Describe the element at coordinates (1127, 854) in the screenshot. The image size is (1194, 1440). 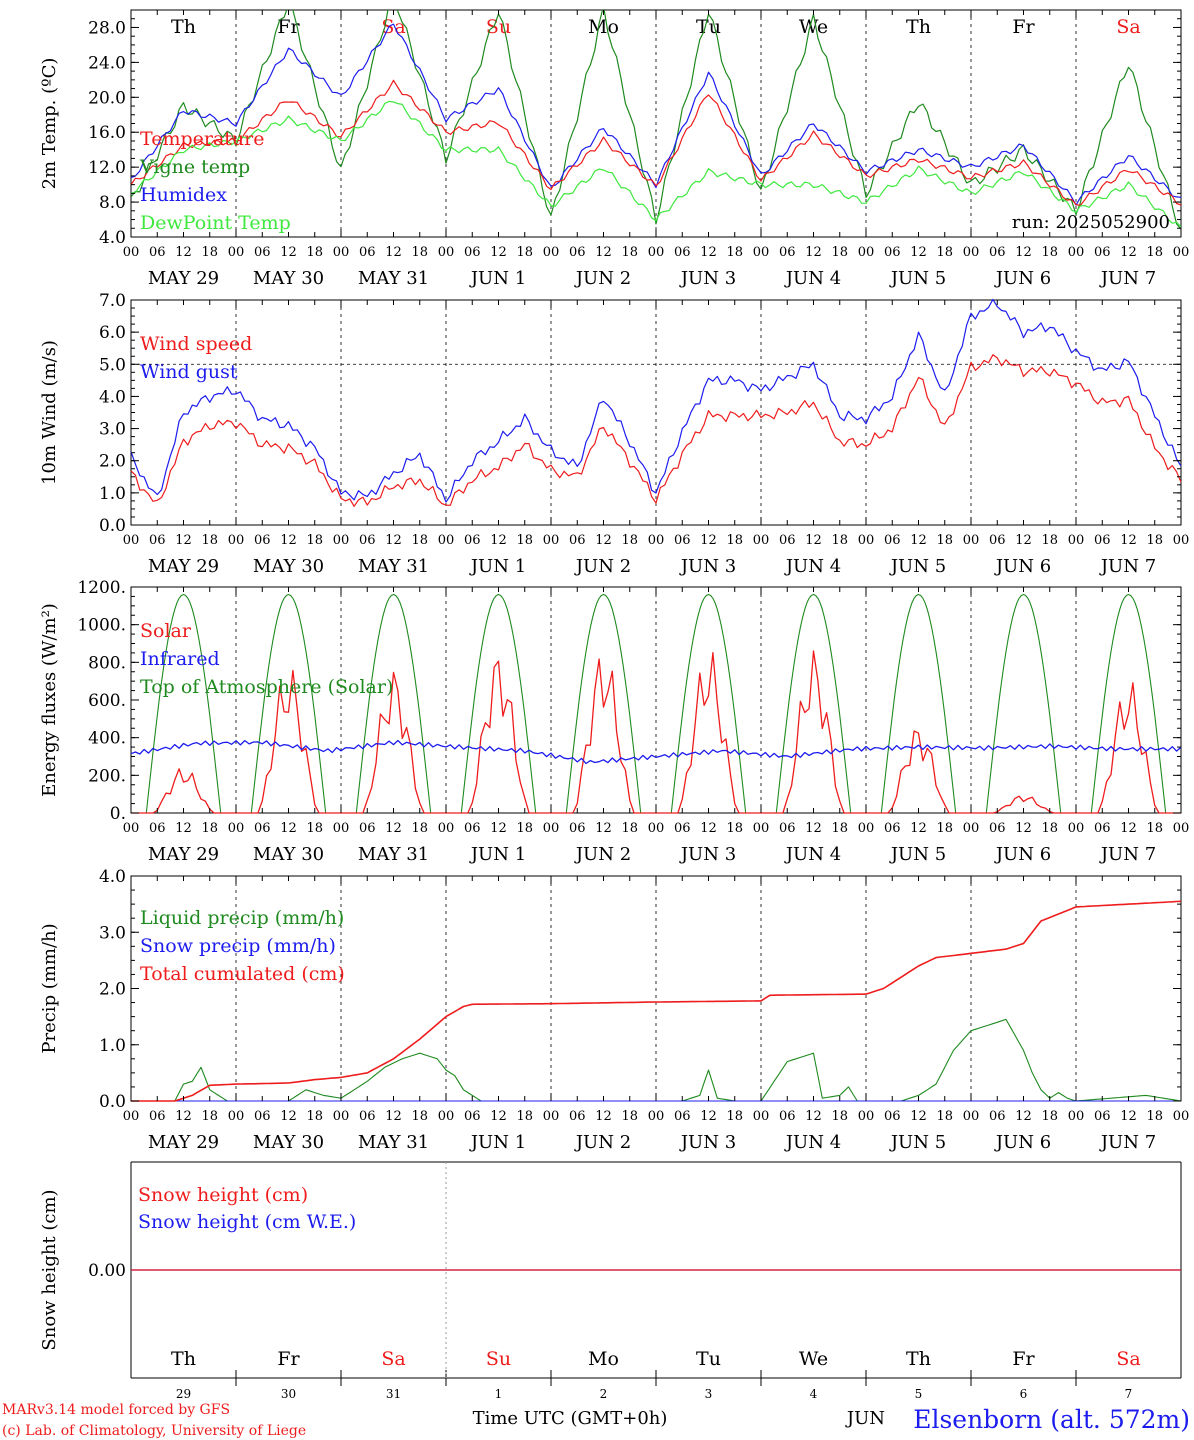
I see `date-label: JUN 7` at that location.